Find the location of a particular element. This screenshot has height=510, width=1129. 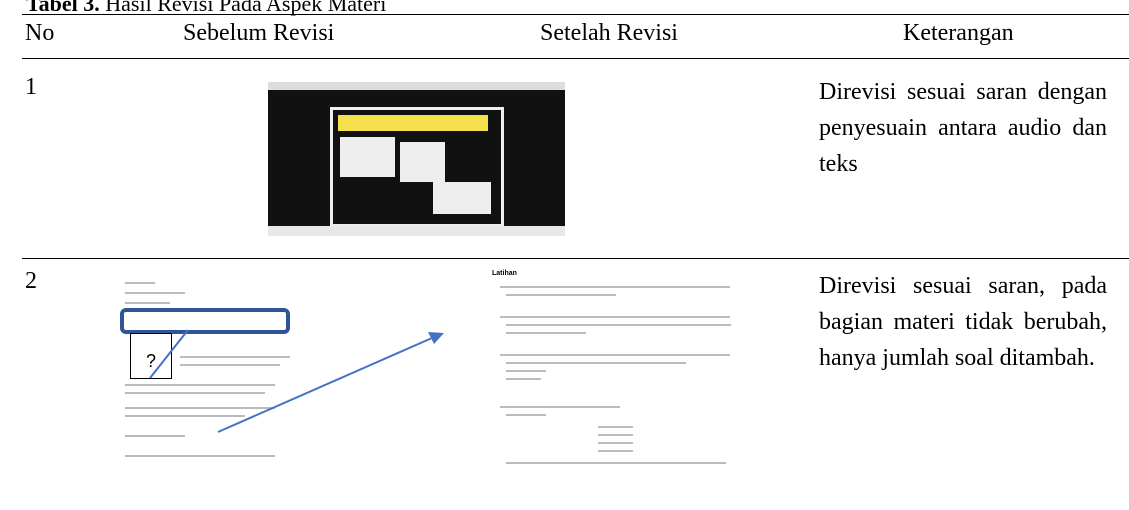

header: No is located at coordinates (40, 33).